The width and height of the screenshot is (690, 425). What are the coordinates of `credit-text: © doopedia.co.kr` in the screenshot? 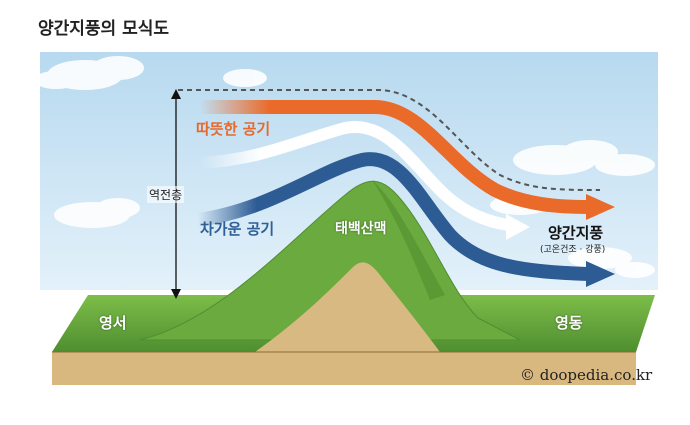 It's located at (586, 375).